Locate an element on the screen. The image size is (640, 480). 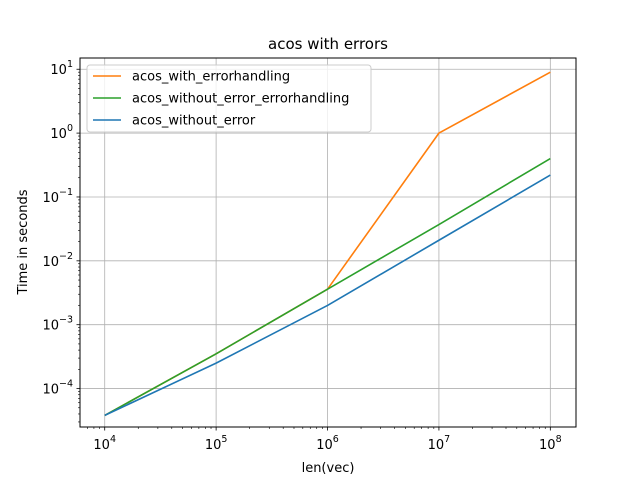
x-tick-label: 10⁸ is located at coordinates (550, 443).